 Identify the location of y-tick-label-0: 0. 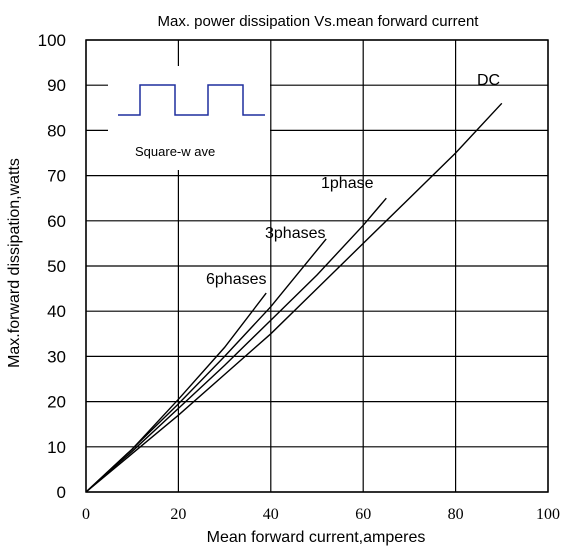
(61, 492).